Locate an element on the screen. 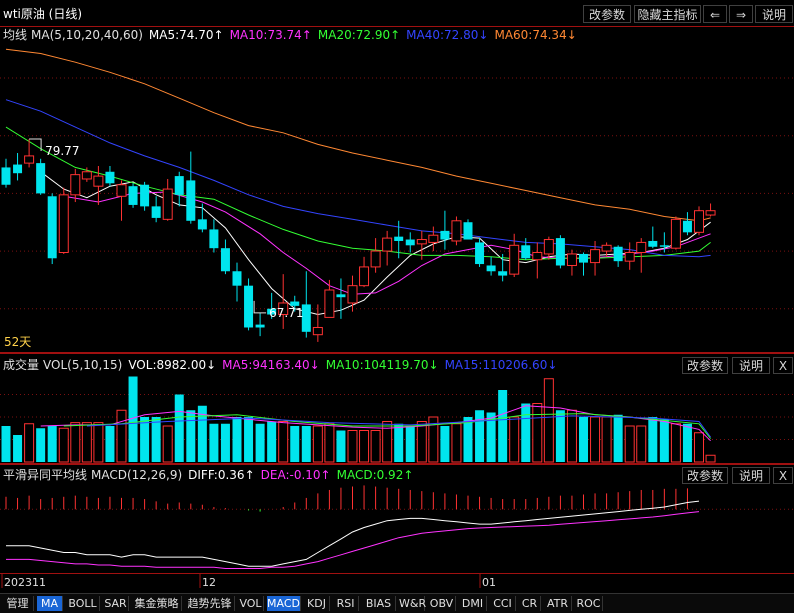 The image size is (794, 613). low-label: 67.71 is located at coordinates (286, 313).